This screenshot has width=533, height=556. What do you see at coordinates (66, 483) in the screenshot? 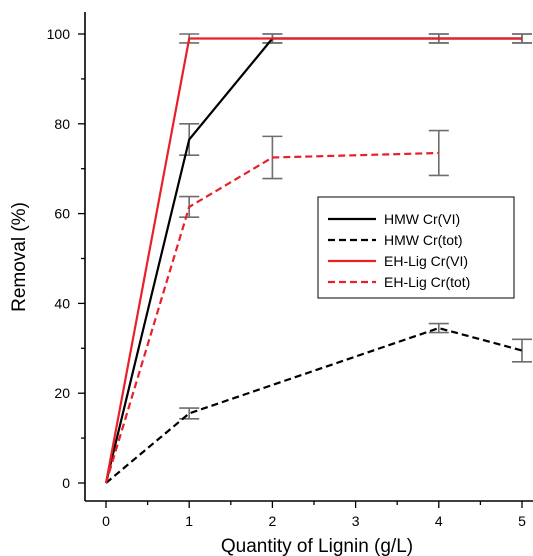
I see `y-tick-label: 0` at bounding box center [66, 483].